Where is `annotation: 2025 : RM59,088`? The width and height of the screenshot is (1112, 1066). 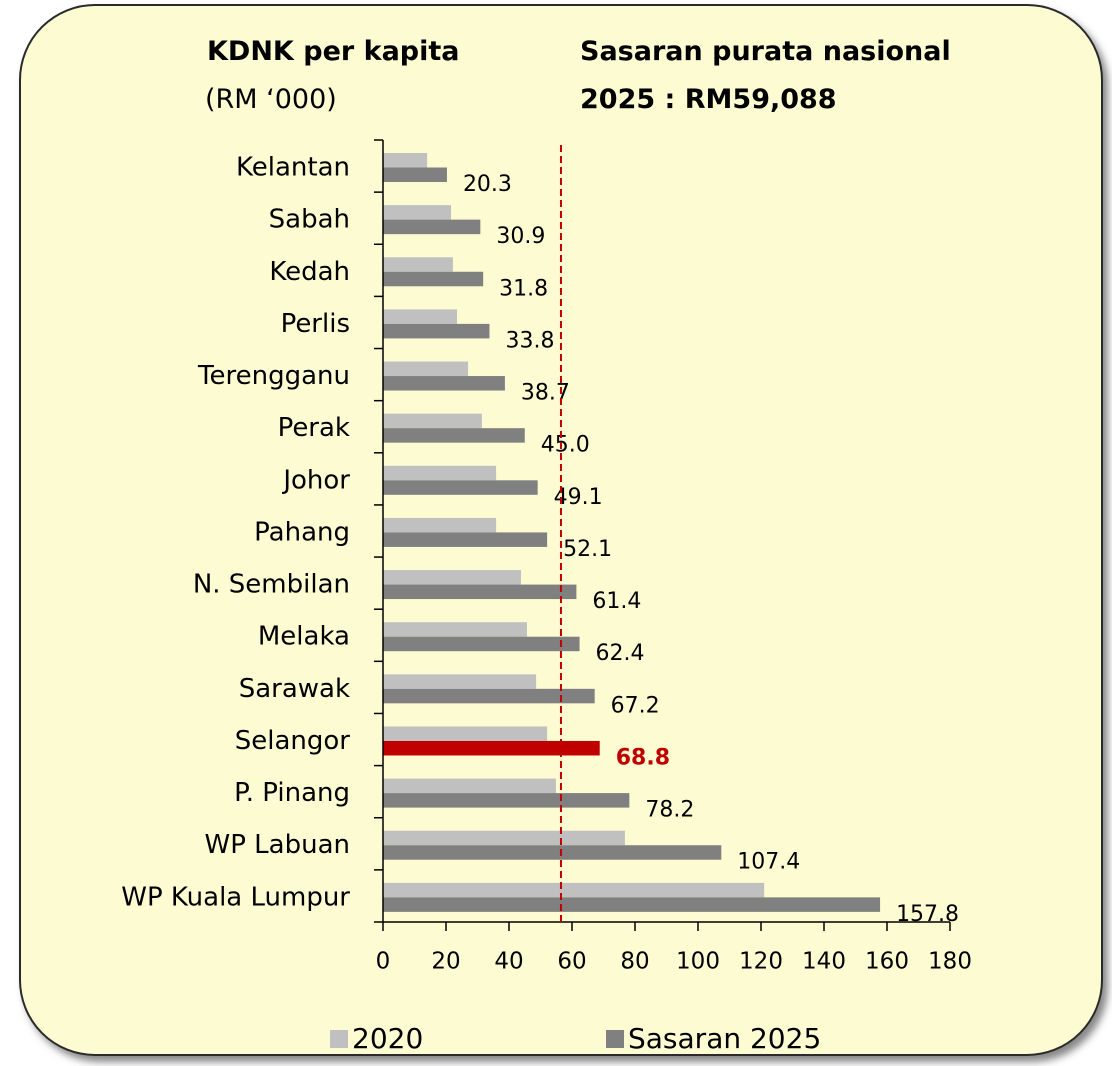 annotation: 2025 : RM59,088 is located at coordinates (708, 99).